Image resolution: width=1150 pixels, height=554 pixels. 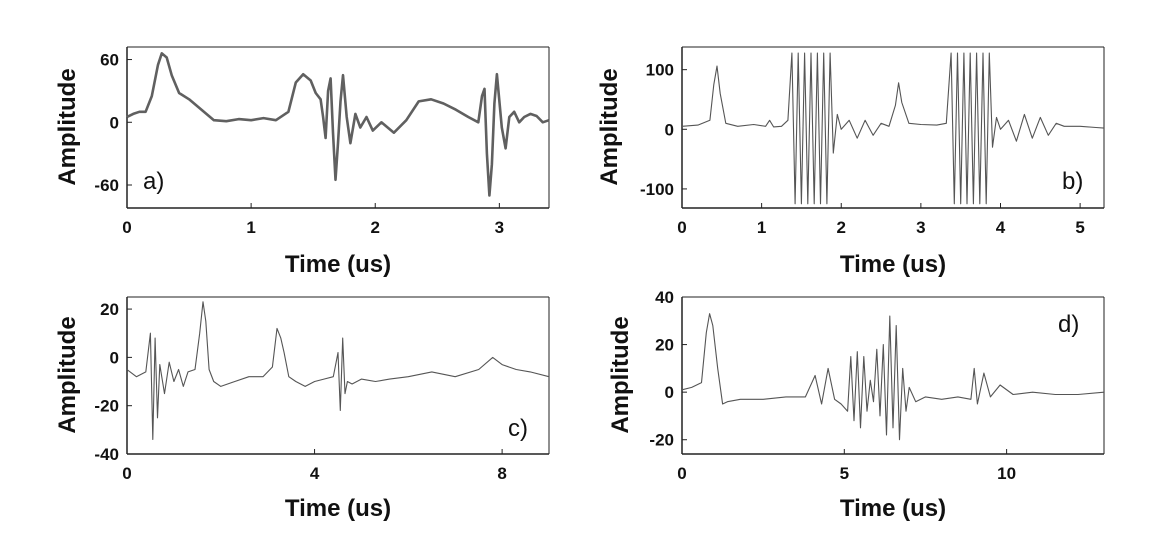 What do you see at coordinates (620, 374) in the screenshot?
I see `panel-d-y-label: Amplitude` at bounding box center [620, 374].